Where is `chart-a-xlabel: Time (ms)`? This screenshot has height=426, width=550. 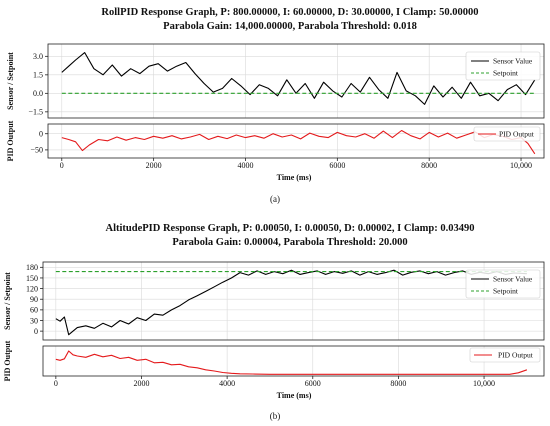
chart-a-xlabel: Time (ms) is located at coordinates (294, 177).